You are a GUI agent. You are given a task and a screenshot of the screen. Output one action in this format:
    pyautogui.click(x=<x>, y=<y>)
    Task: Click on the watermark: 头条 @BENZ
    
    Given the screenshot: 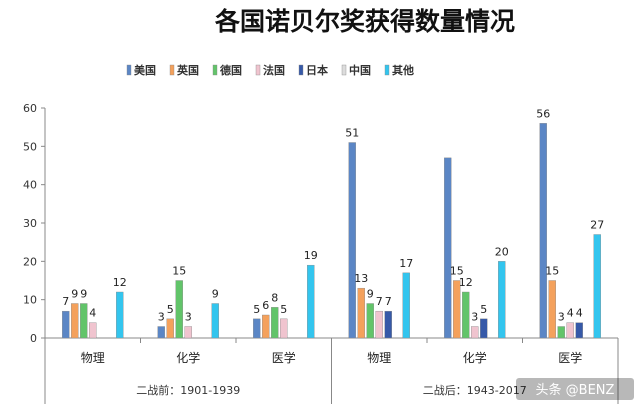 What is the action you would take?
    pyautogui.click(x=575, y=389)
    